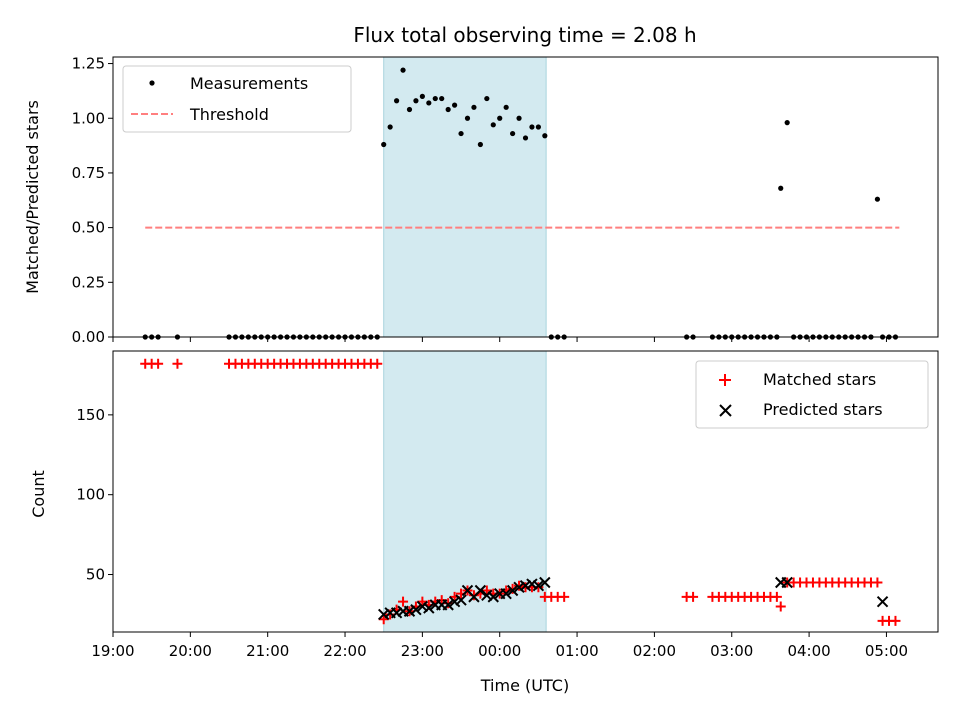 This screenshot has width=960, height=720. What do you see at coordinates (88, 337) in the screenshot?
I see `y-tick-label: 0.00` at bounding box center [88, 337].